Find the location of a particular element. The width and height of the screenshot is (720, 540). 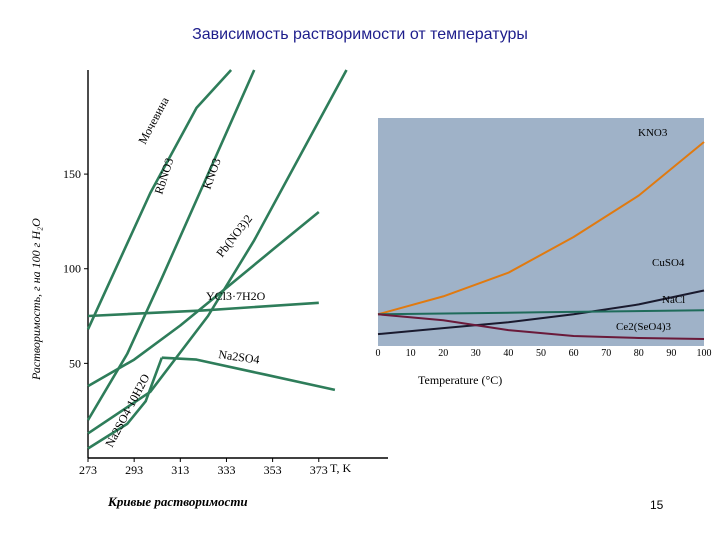

left-y-tick-label: 100 is located at coordinates (72, 269).